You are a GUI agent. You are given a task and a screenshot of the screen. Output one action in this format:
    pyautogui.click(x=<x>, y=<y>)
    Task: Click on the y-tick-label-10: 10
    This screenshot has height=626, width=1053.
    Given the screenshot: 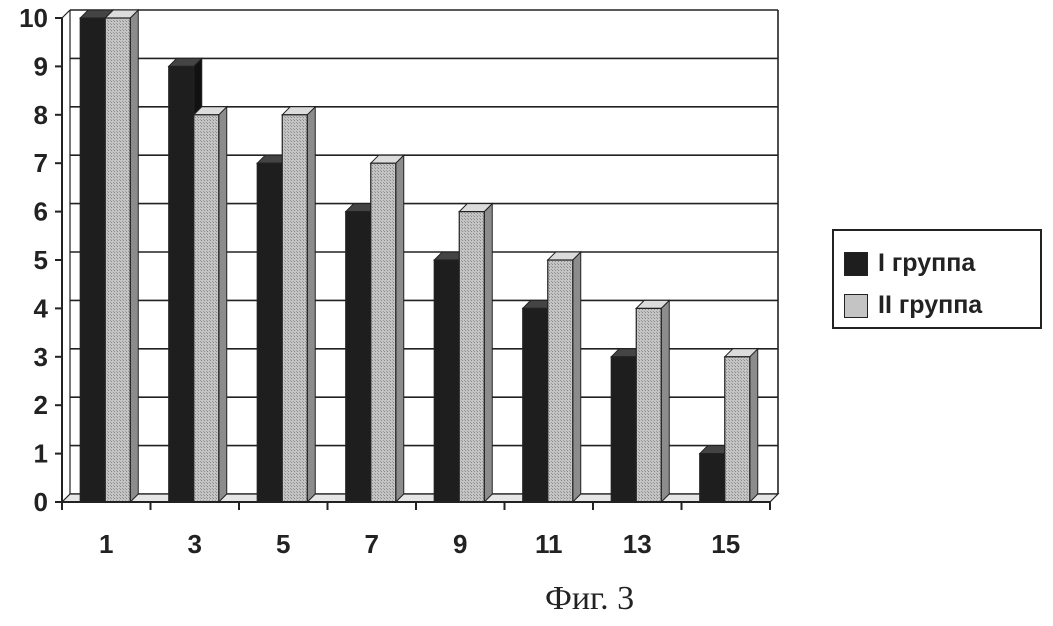 What is the action you would take?
    pyautogui.click(x=33, y=18)
    